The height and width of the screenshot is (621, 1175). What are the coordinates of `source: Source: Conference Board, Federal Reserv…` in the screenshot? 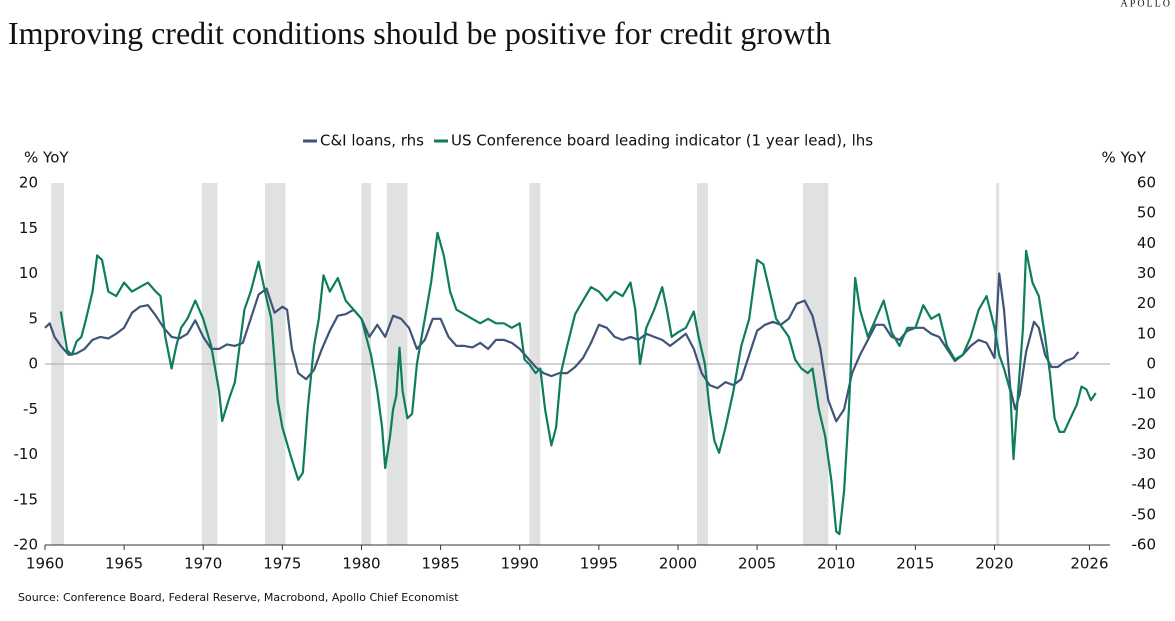 It's located at (238, 597).